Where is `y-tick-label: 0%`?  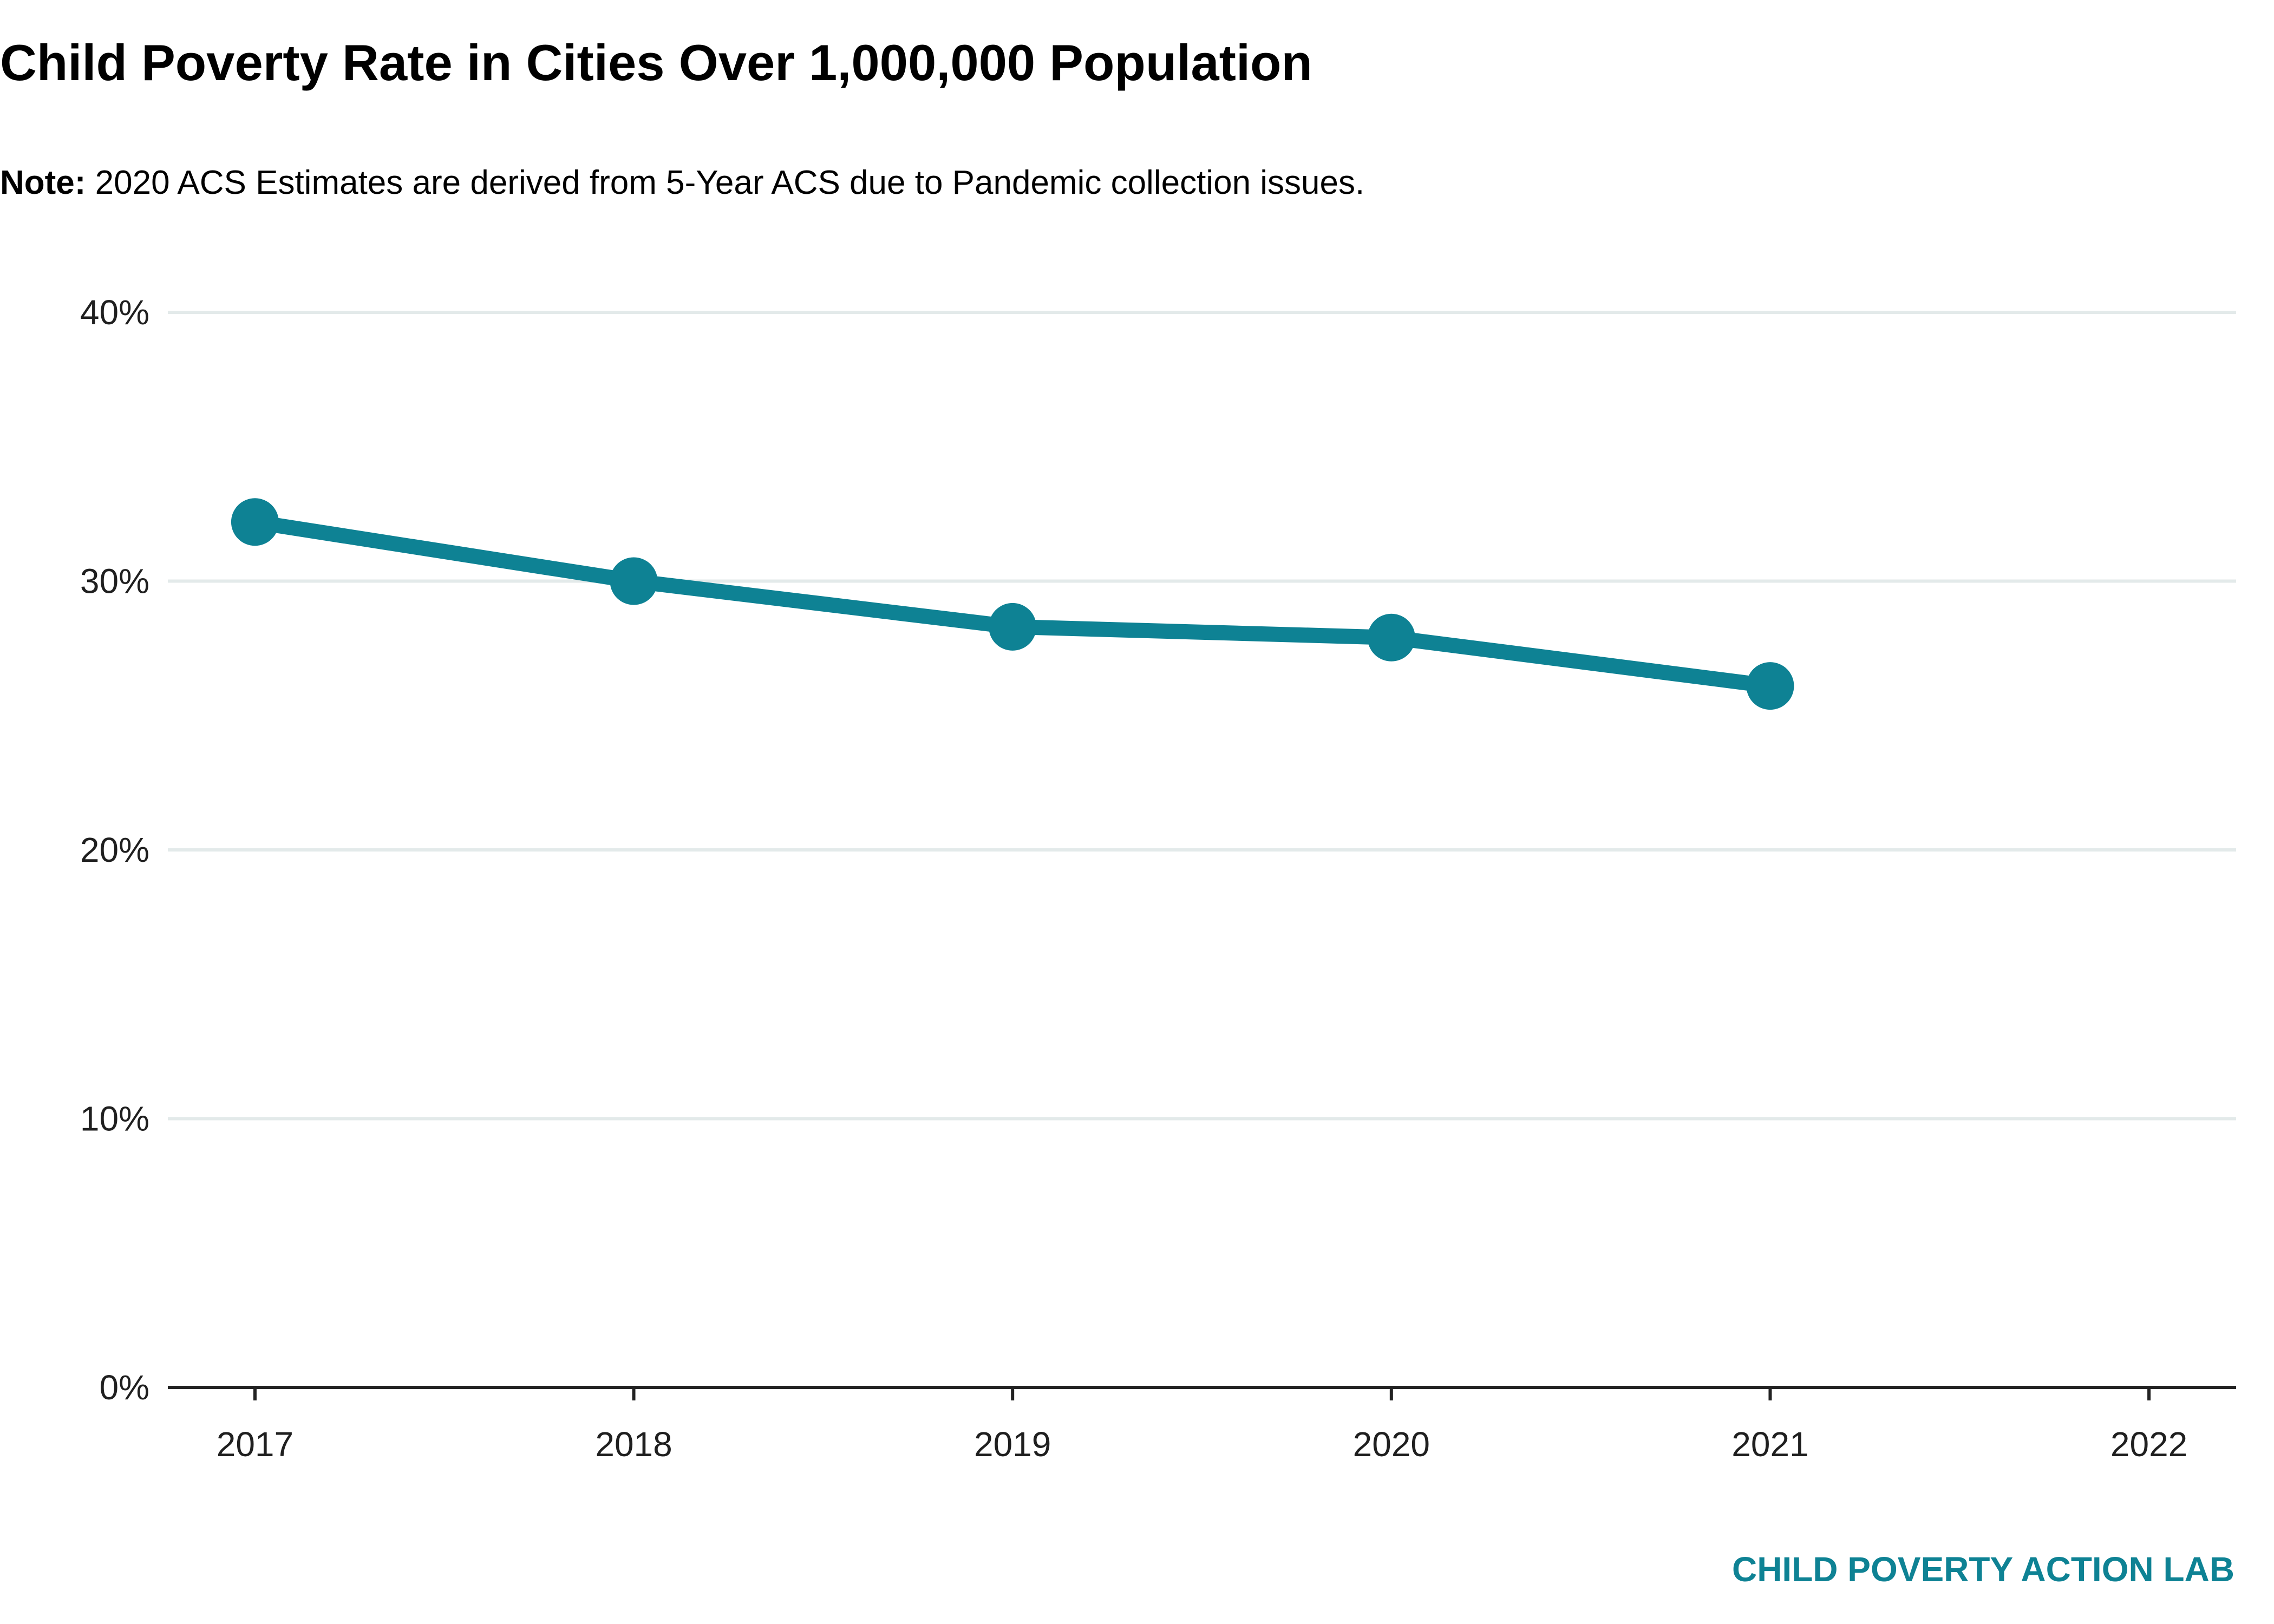
y-tick-label: 0% is located at coordinates (125, 1387).